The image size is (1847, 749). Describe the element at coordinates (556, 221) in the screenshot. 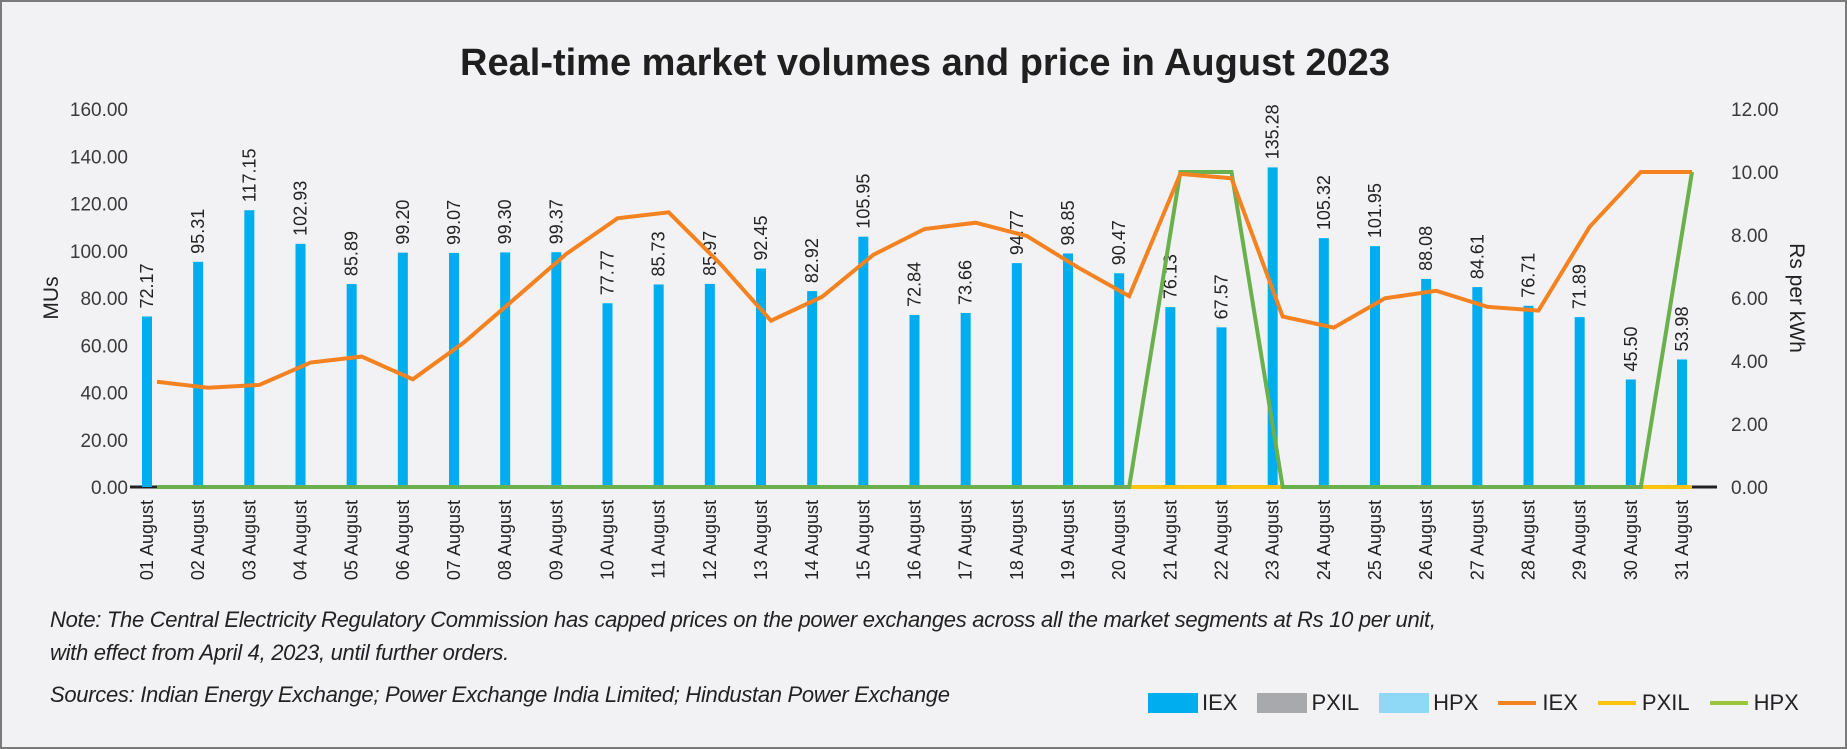

I see `bar-data-label: 99.37` at that location.